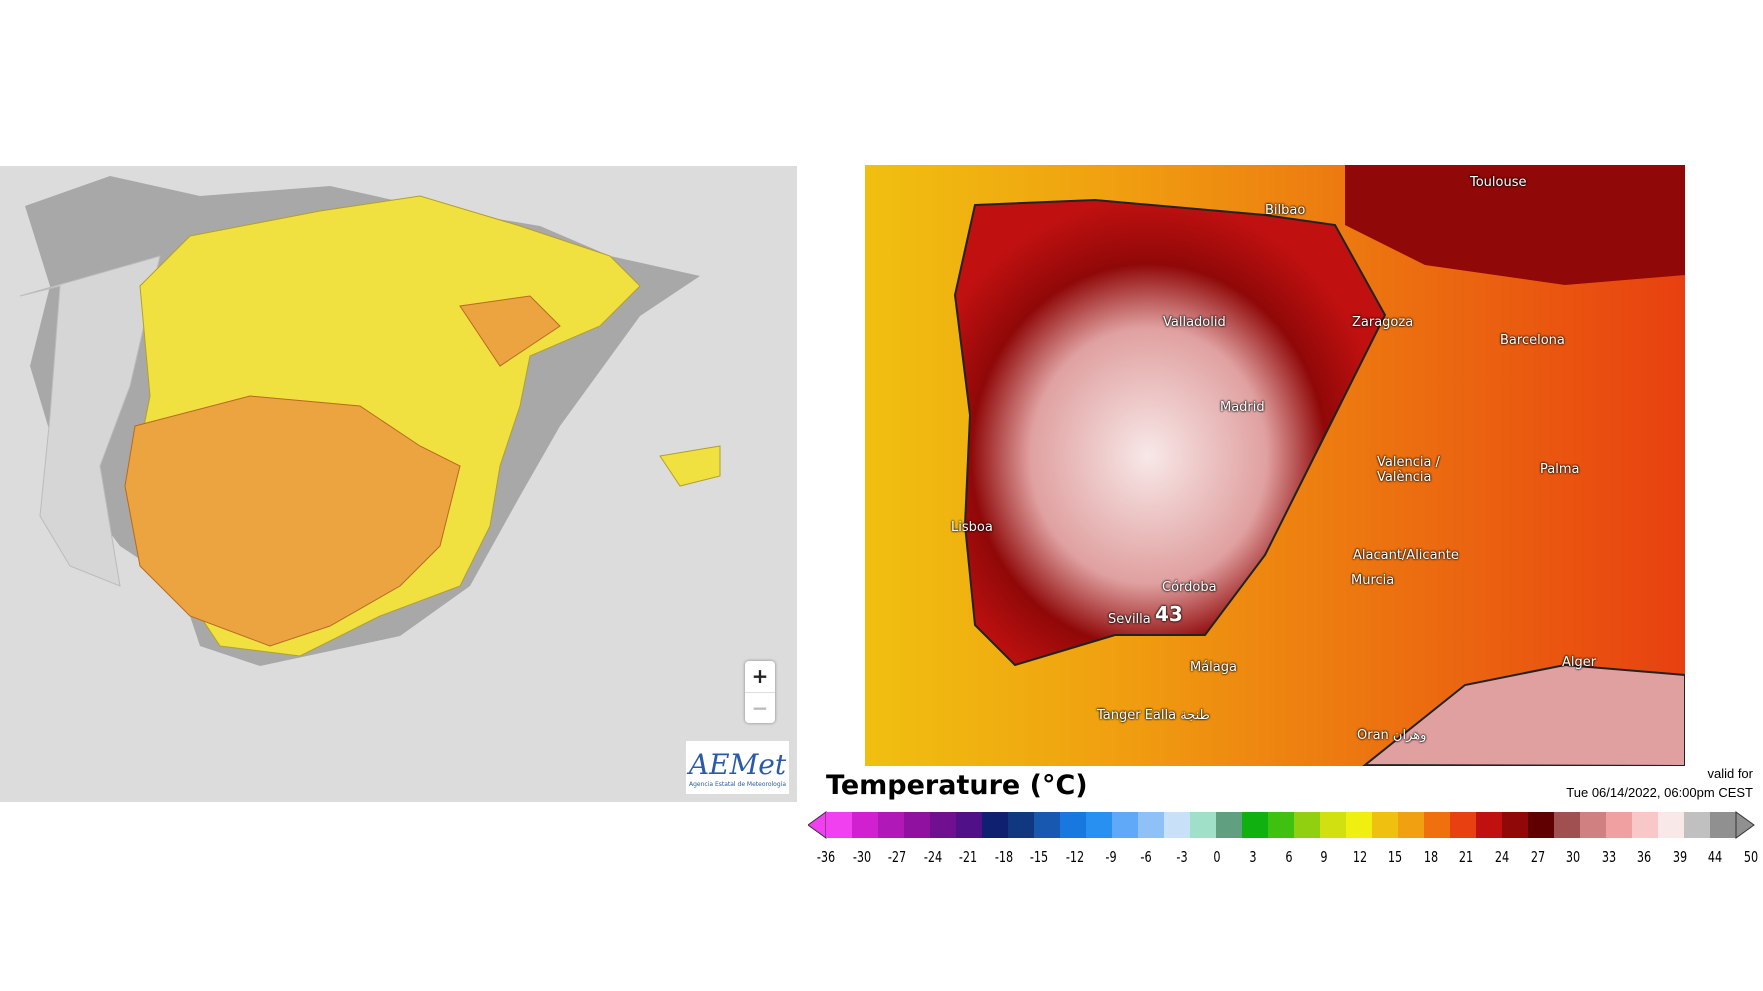 This screenshot has width=1763, height=991. What do you see at coordinates (968, 857) in the screenshot?
I see `colorbar-tick: -21` at bounding box center [968, 857].